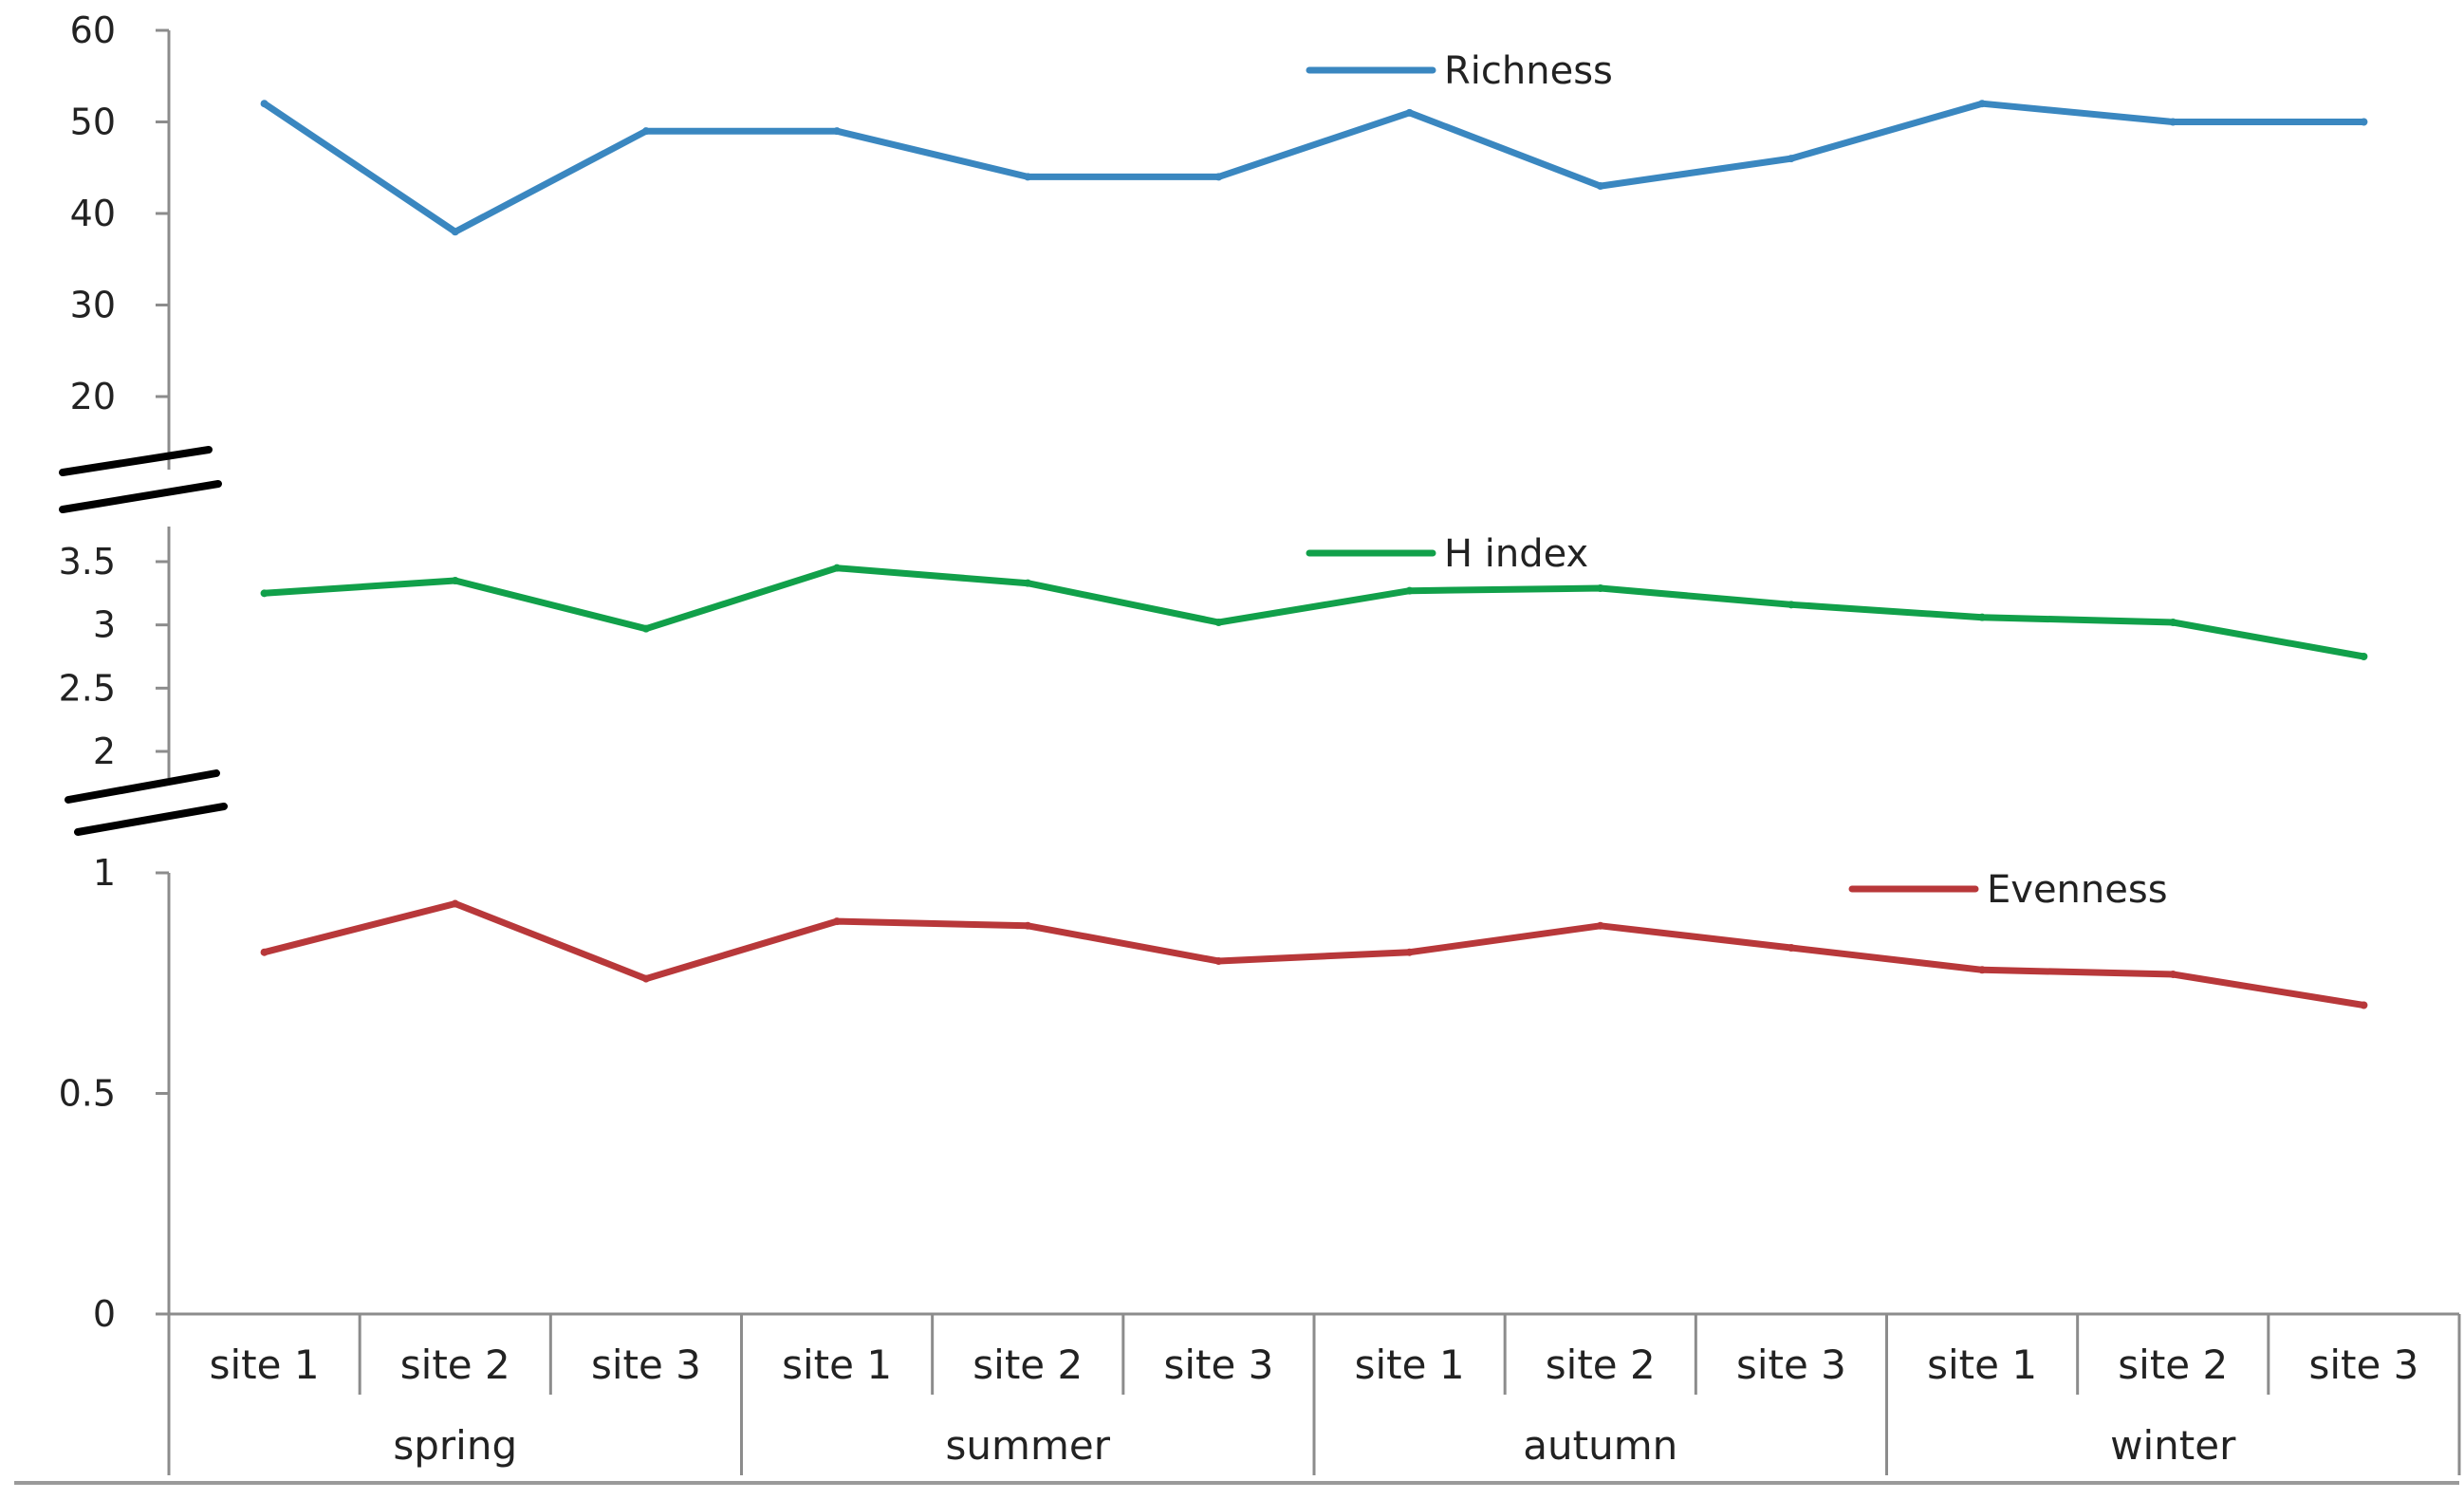 Image resolution: width=2464 pixels, height=1499 pixels. What do you see at coordinates (93, 213) in the screenshot?
I see `richness-y-tick-label: 40` at bounding box center [93, 213].